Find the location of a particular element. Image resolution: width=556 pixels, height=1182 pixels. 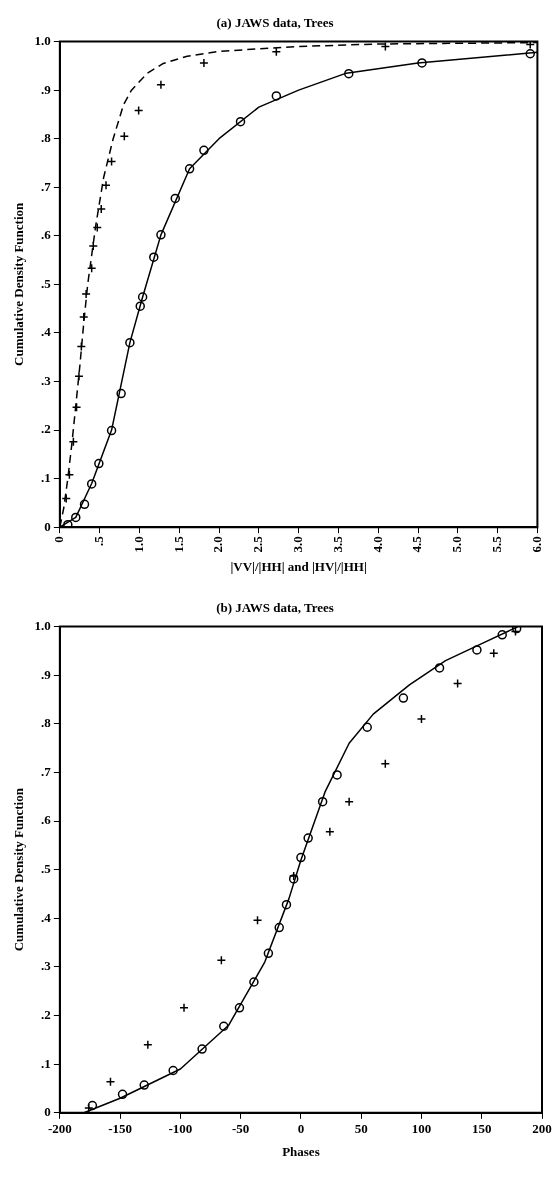

chart-title: (b) JAWS data, Trees is located at coordinates (275, 608).